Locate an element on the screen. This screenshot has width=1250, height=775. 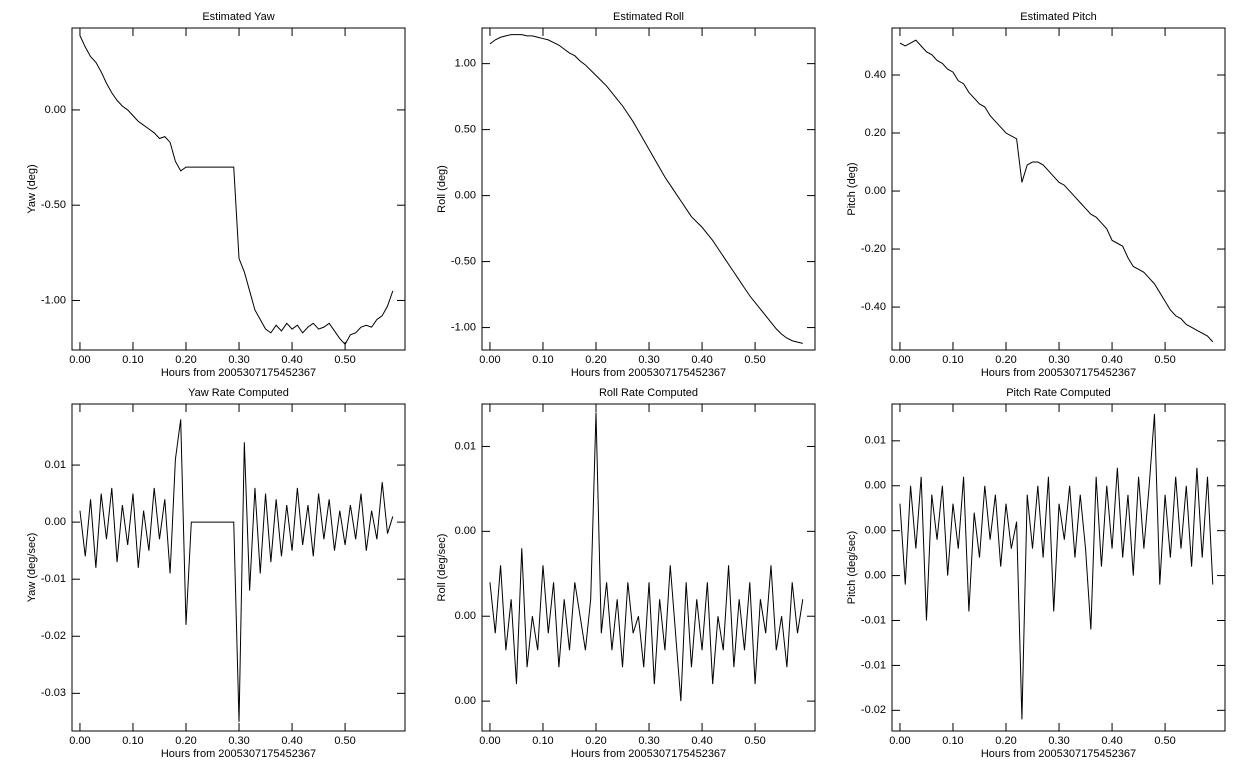
y-axis-label: Roll (deg/sec) is located at coordinates (442, 568).